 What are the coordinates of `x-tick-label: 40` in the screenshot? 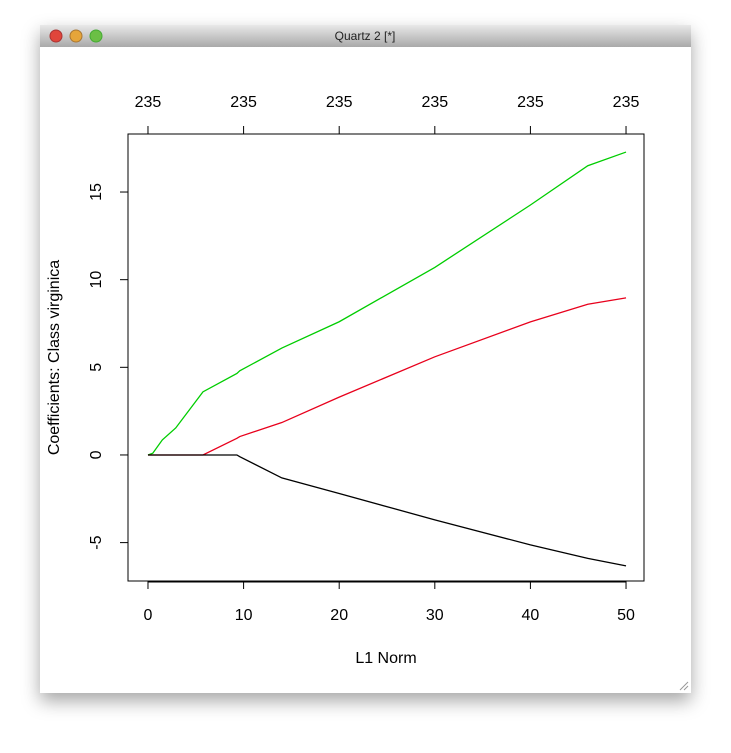 It's located at (531, 615).